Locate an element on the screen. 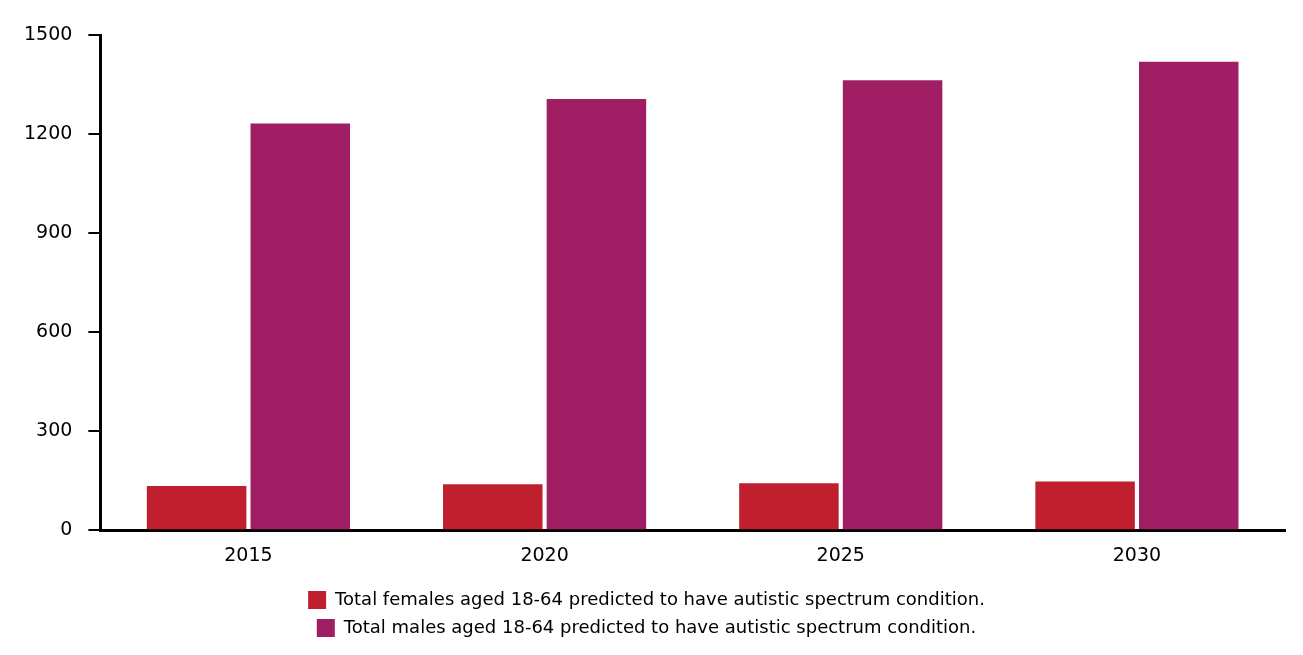 This screenshot has height=655, width=1303. x-tick-label: 2015 is located at coordinates (248, 553).